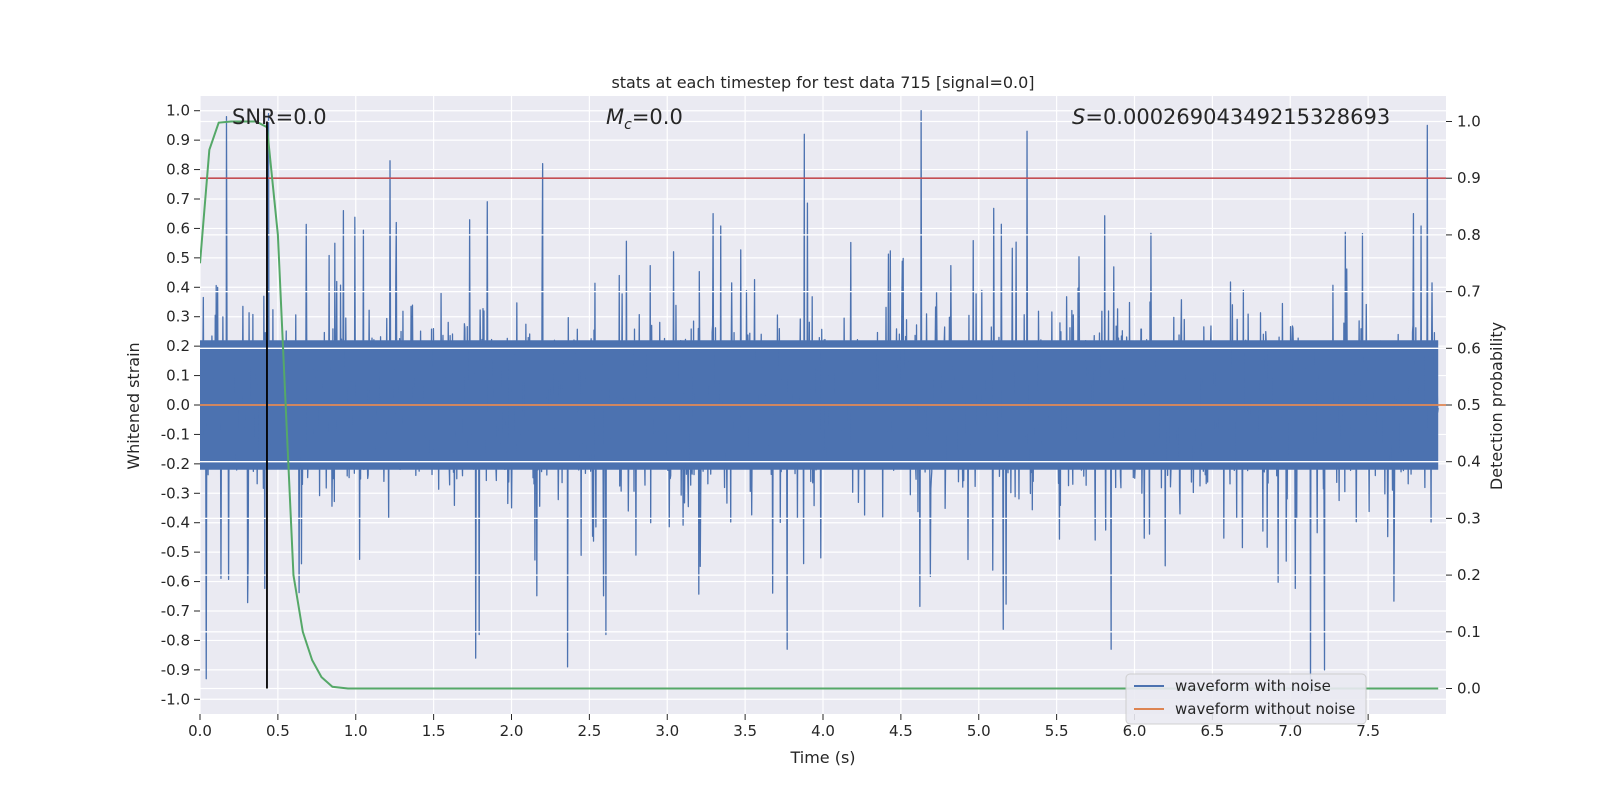  I want to click on y2-tick-label: 0.1, so click(1469, 632).